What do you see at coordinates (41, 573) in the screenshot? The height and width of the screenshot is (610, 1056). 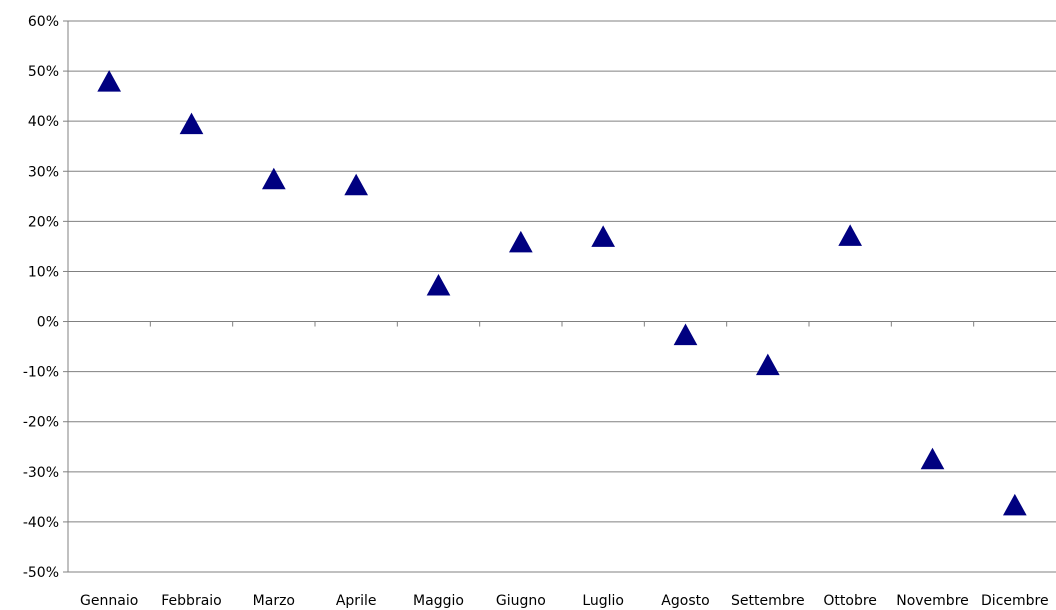 I see `y-tick-label: -50%` at bounding box center [41, 573].